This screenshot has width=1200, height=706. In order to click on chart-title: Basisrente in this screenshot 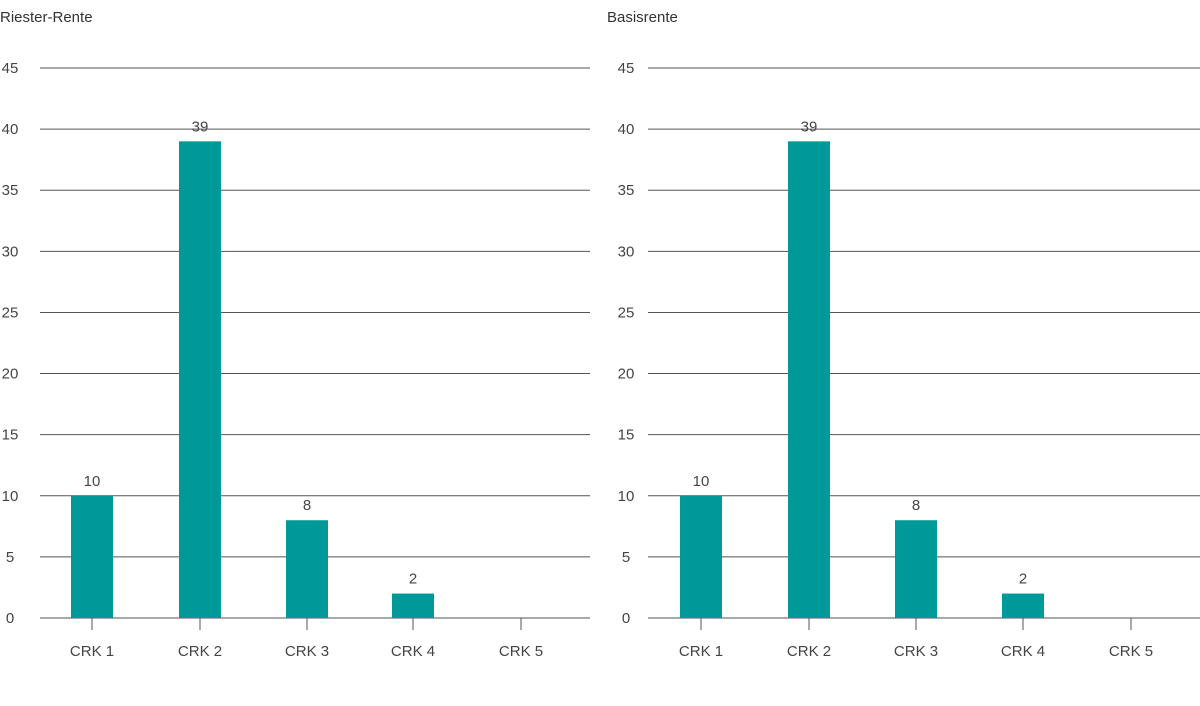, I will do `click(642, 17)`.